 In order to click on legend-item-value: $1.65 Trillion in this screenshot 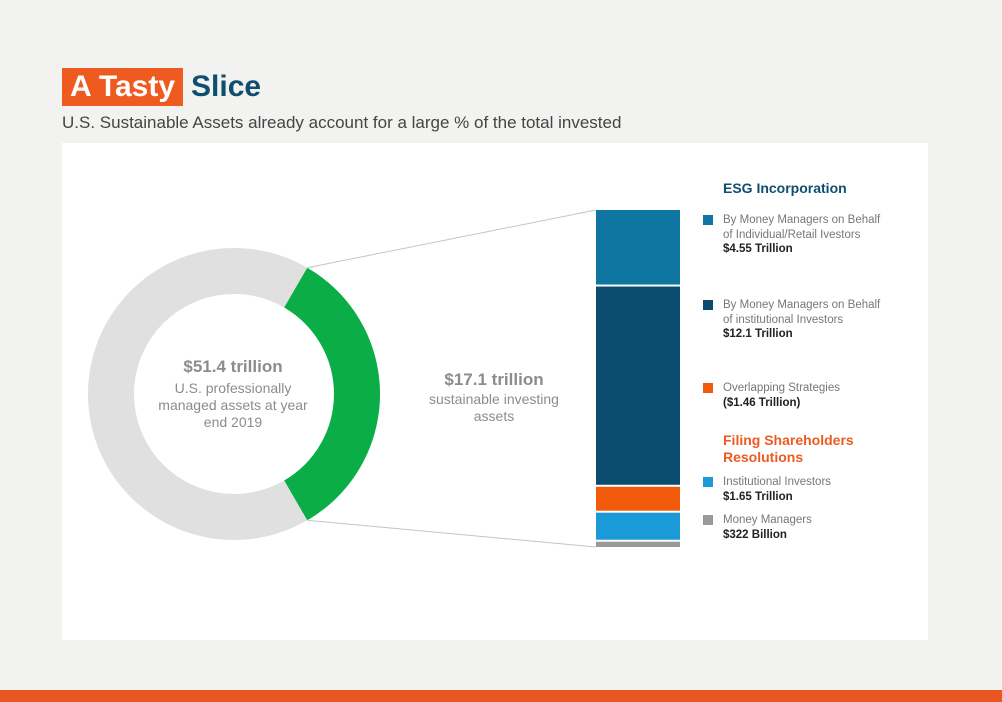, I will do `click(758, 496)`.